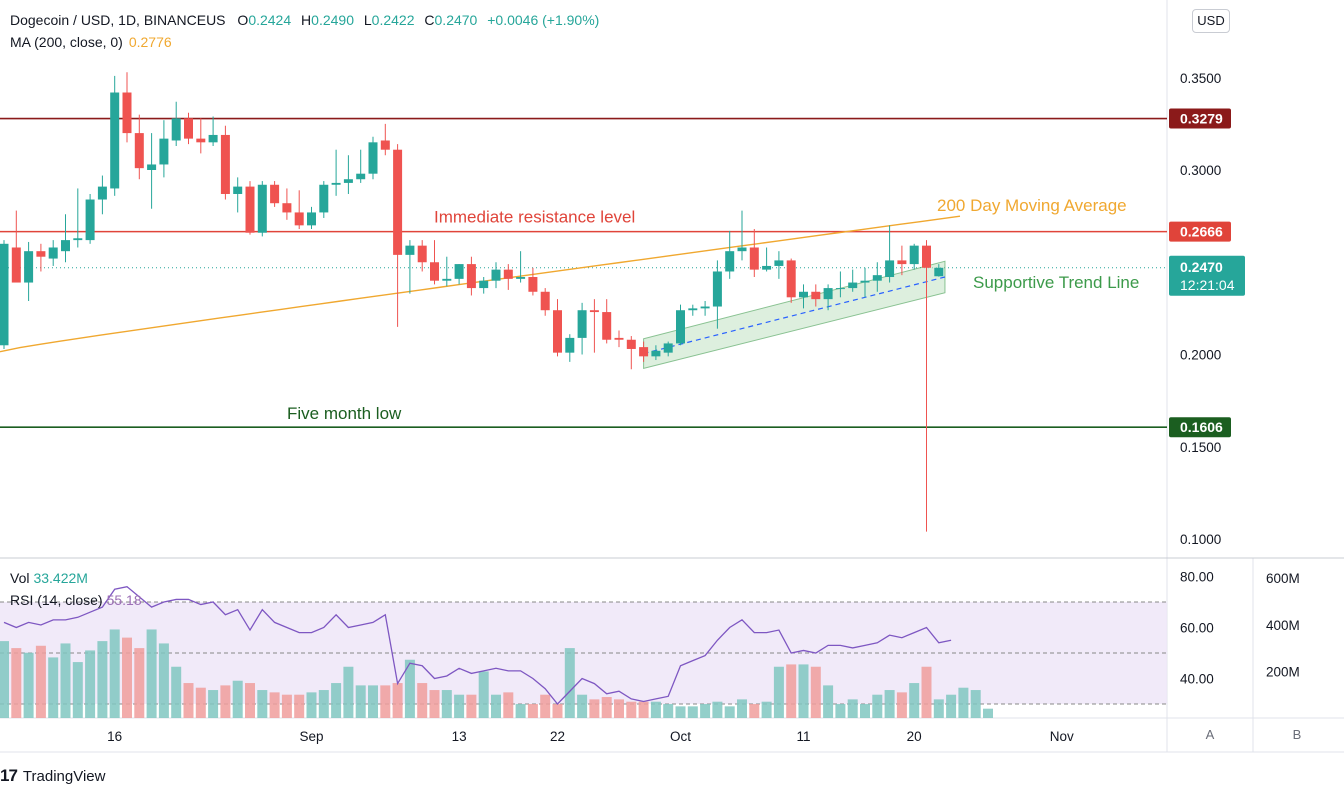 The height and width of the screenshot is (797, 1344). I want to click on time-tick-label: Oct, so click(680, 736).